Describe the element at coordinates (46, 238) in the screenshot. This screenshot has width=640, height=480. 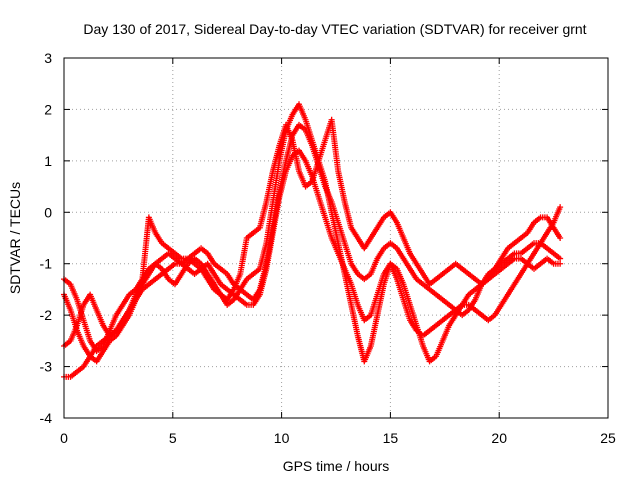
I see `y-tick-labels: -4 -3 -2 -1 0 1 2 3` at that location.